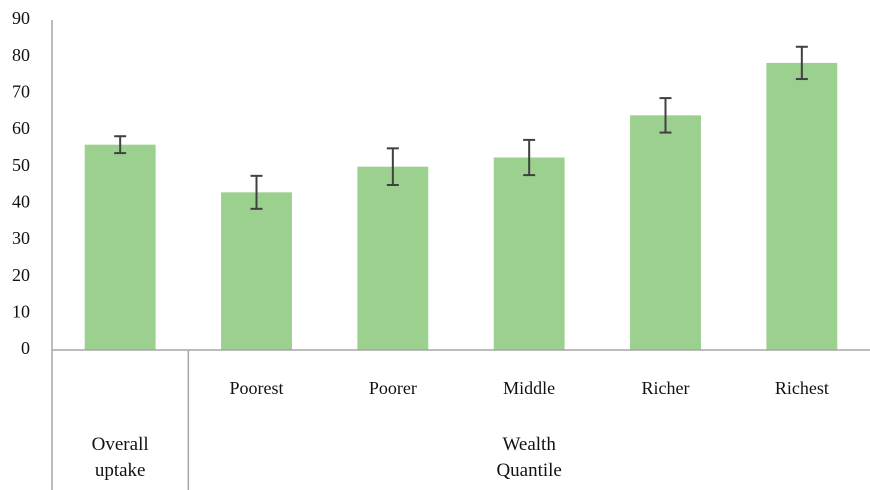 Image resolution: width=870 pixels, height=490 pixels. Describe the element at coordinates (257, 388) in the screenshot. I see `x-tick-label: Poorest` at that location.